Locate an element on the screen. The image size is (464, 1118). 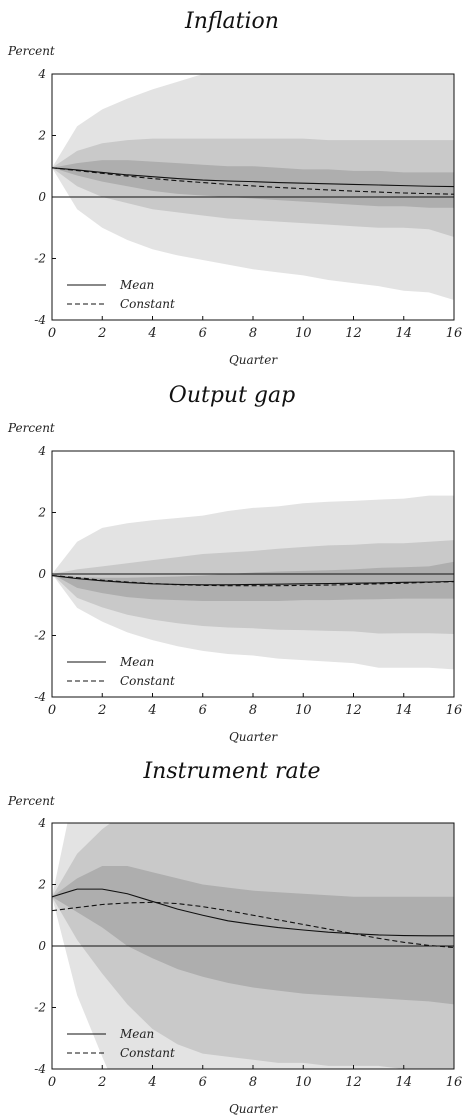
chart-title: Output gap is located at coordinates (232, 395).